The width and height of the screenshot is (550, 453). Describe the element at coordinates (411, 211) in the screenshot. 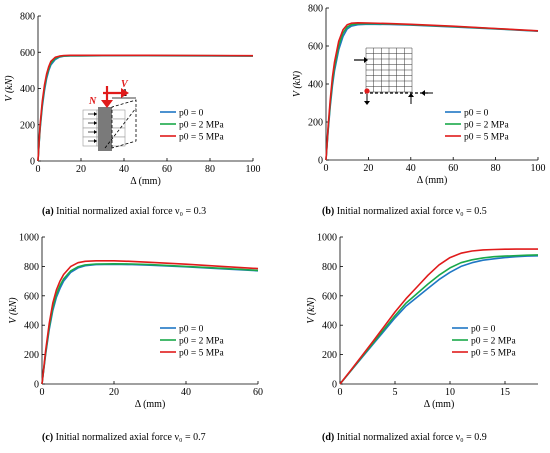

I see `caption-b-text: Initial normalized axial force ν₀ = 0.5` at that location.